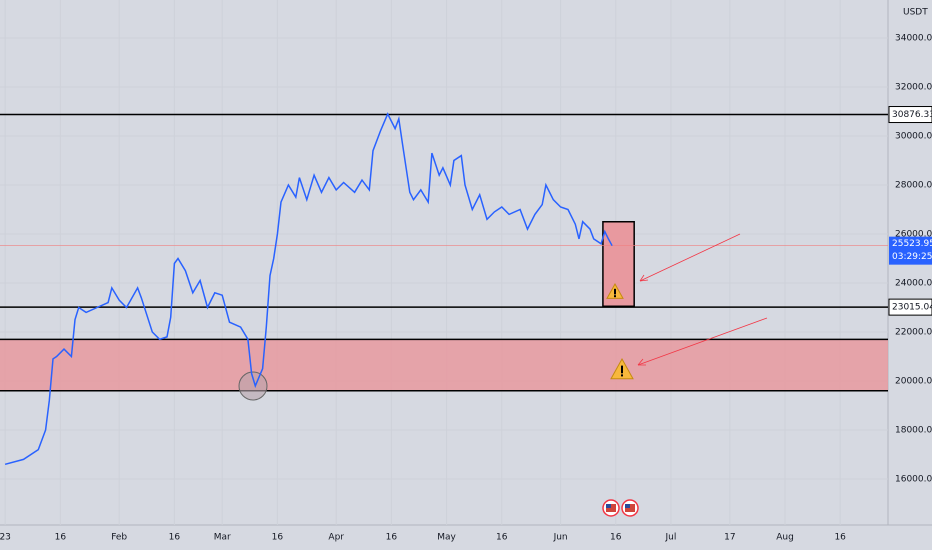 Image resolution: width=932 pixels, height=550 pixels. I want to click on y-tick-label: 26000.00, so click(913, 234).